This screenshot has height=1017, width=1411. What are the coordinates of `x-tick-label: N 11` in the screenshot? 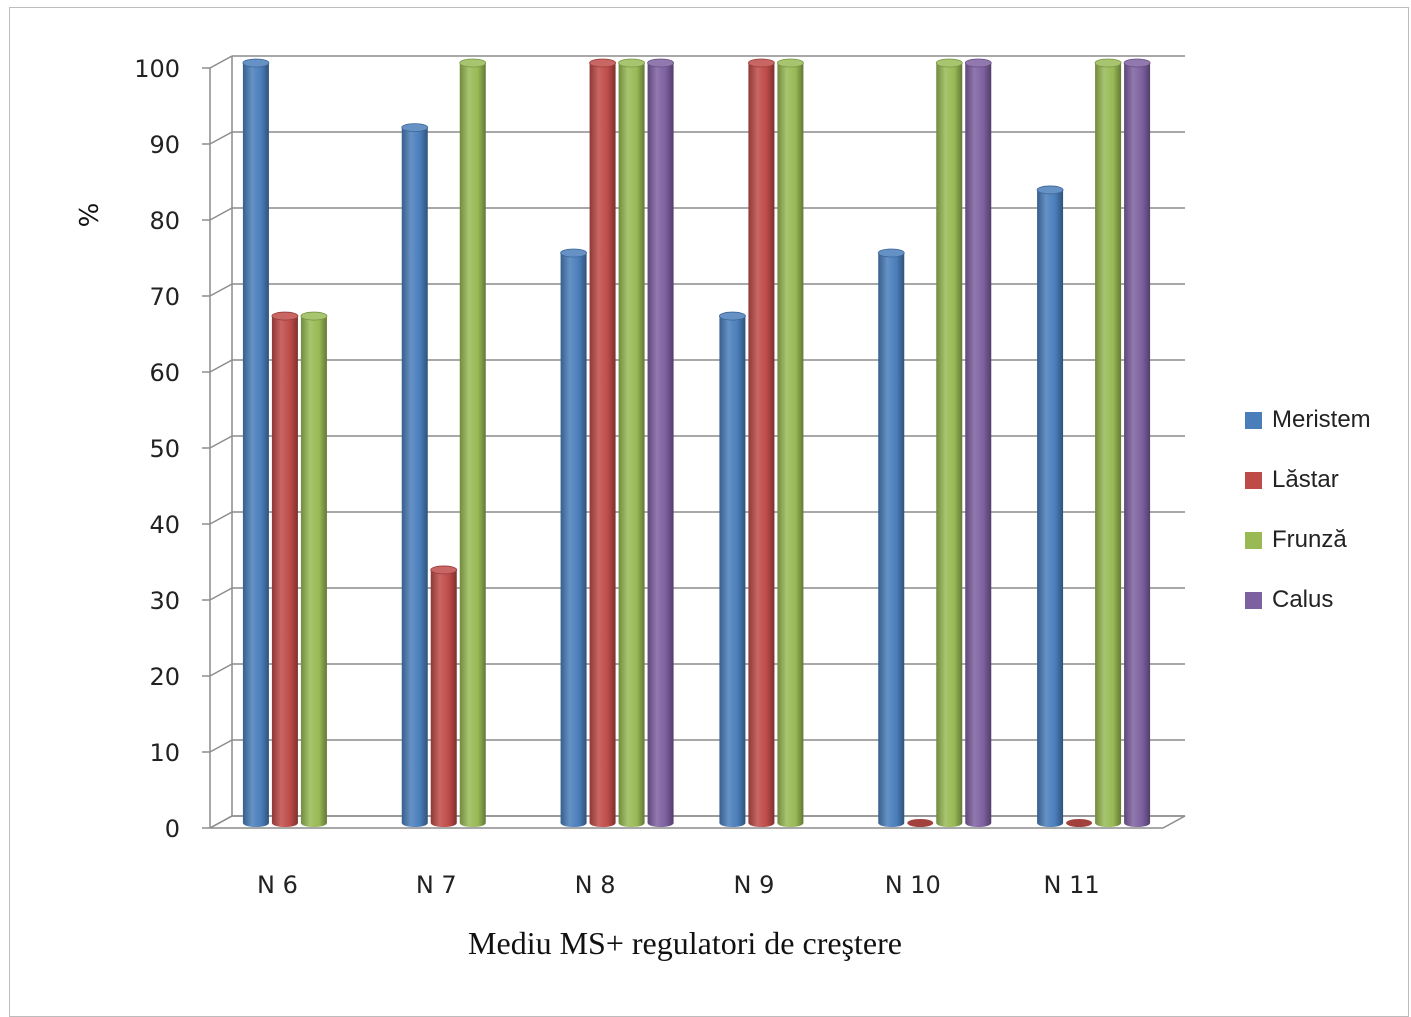 It's located at (1072, 885).